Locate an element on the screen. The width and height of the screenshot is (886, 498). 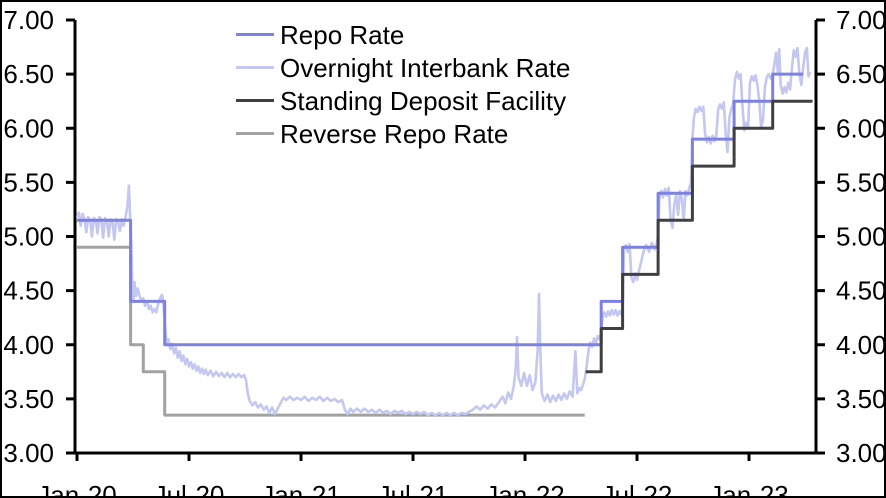
legend-line-swatch-repo-rate is located at coordinates (255, 34).